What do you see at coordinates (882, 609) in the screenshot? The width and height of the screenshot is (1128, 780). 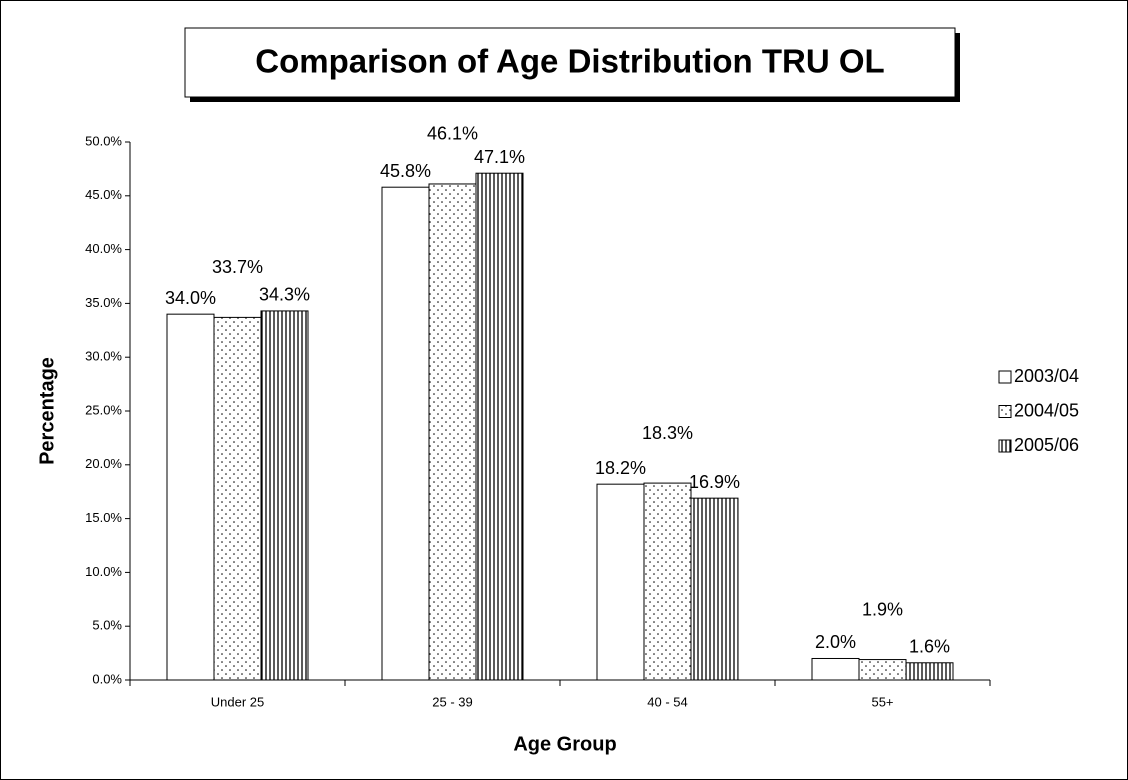 I see `value-label: 1.9%` at bounding box center [882, 609].